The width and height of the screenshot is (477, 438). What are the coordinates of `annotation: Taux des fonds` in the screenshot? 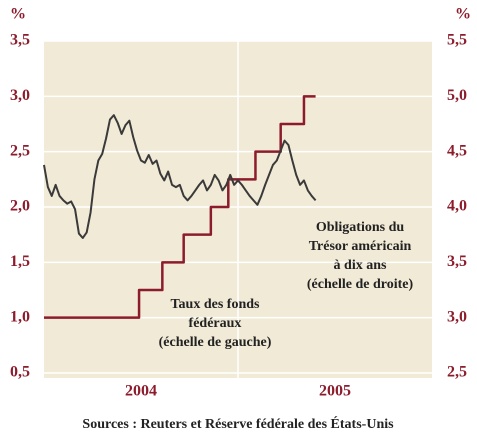 It's located at (216, 304).